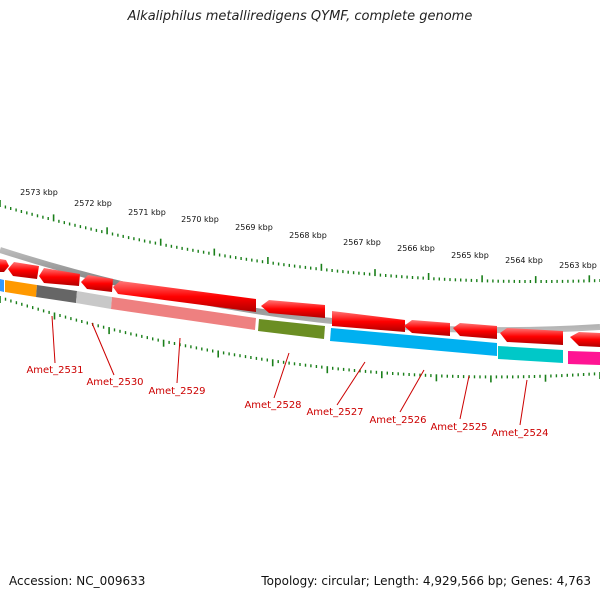 This screenshot has height=600, width=600. Describe the element at coordinates (176, 391) in the screenshot. I see `gene-label: Amet_2529` at that location.